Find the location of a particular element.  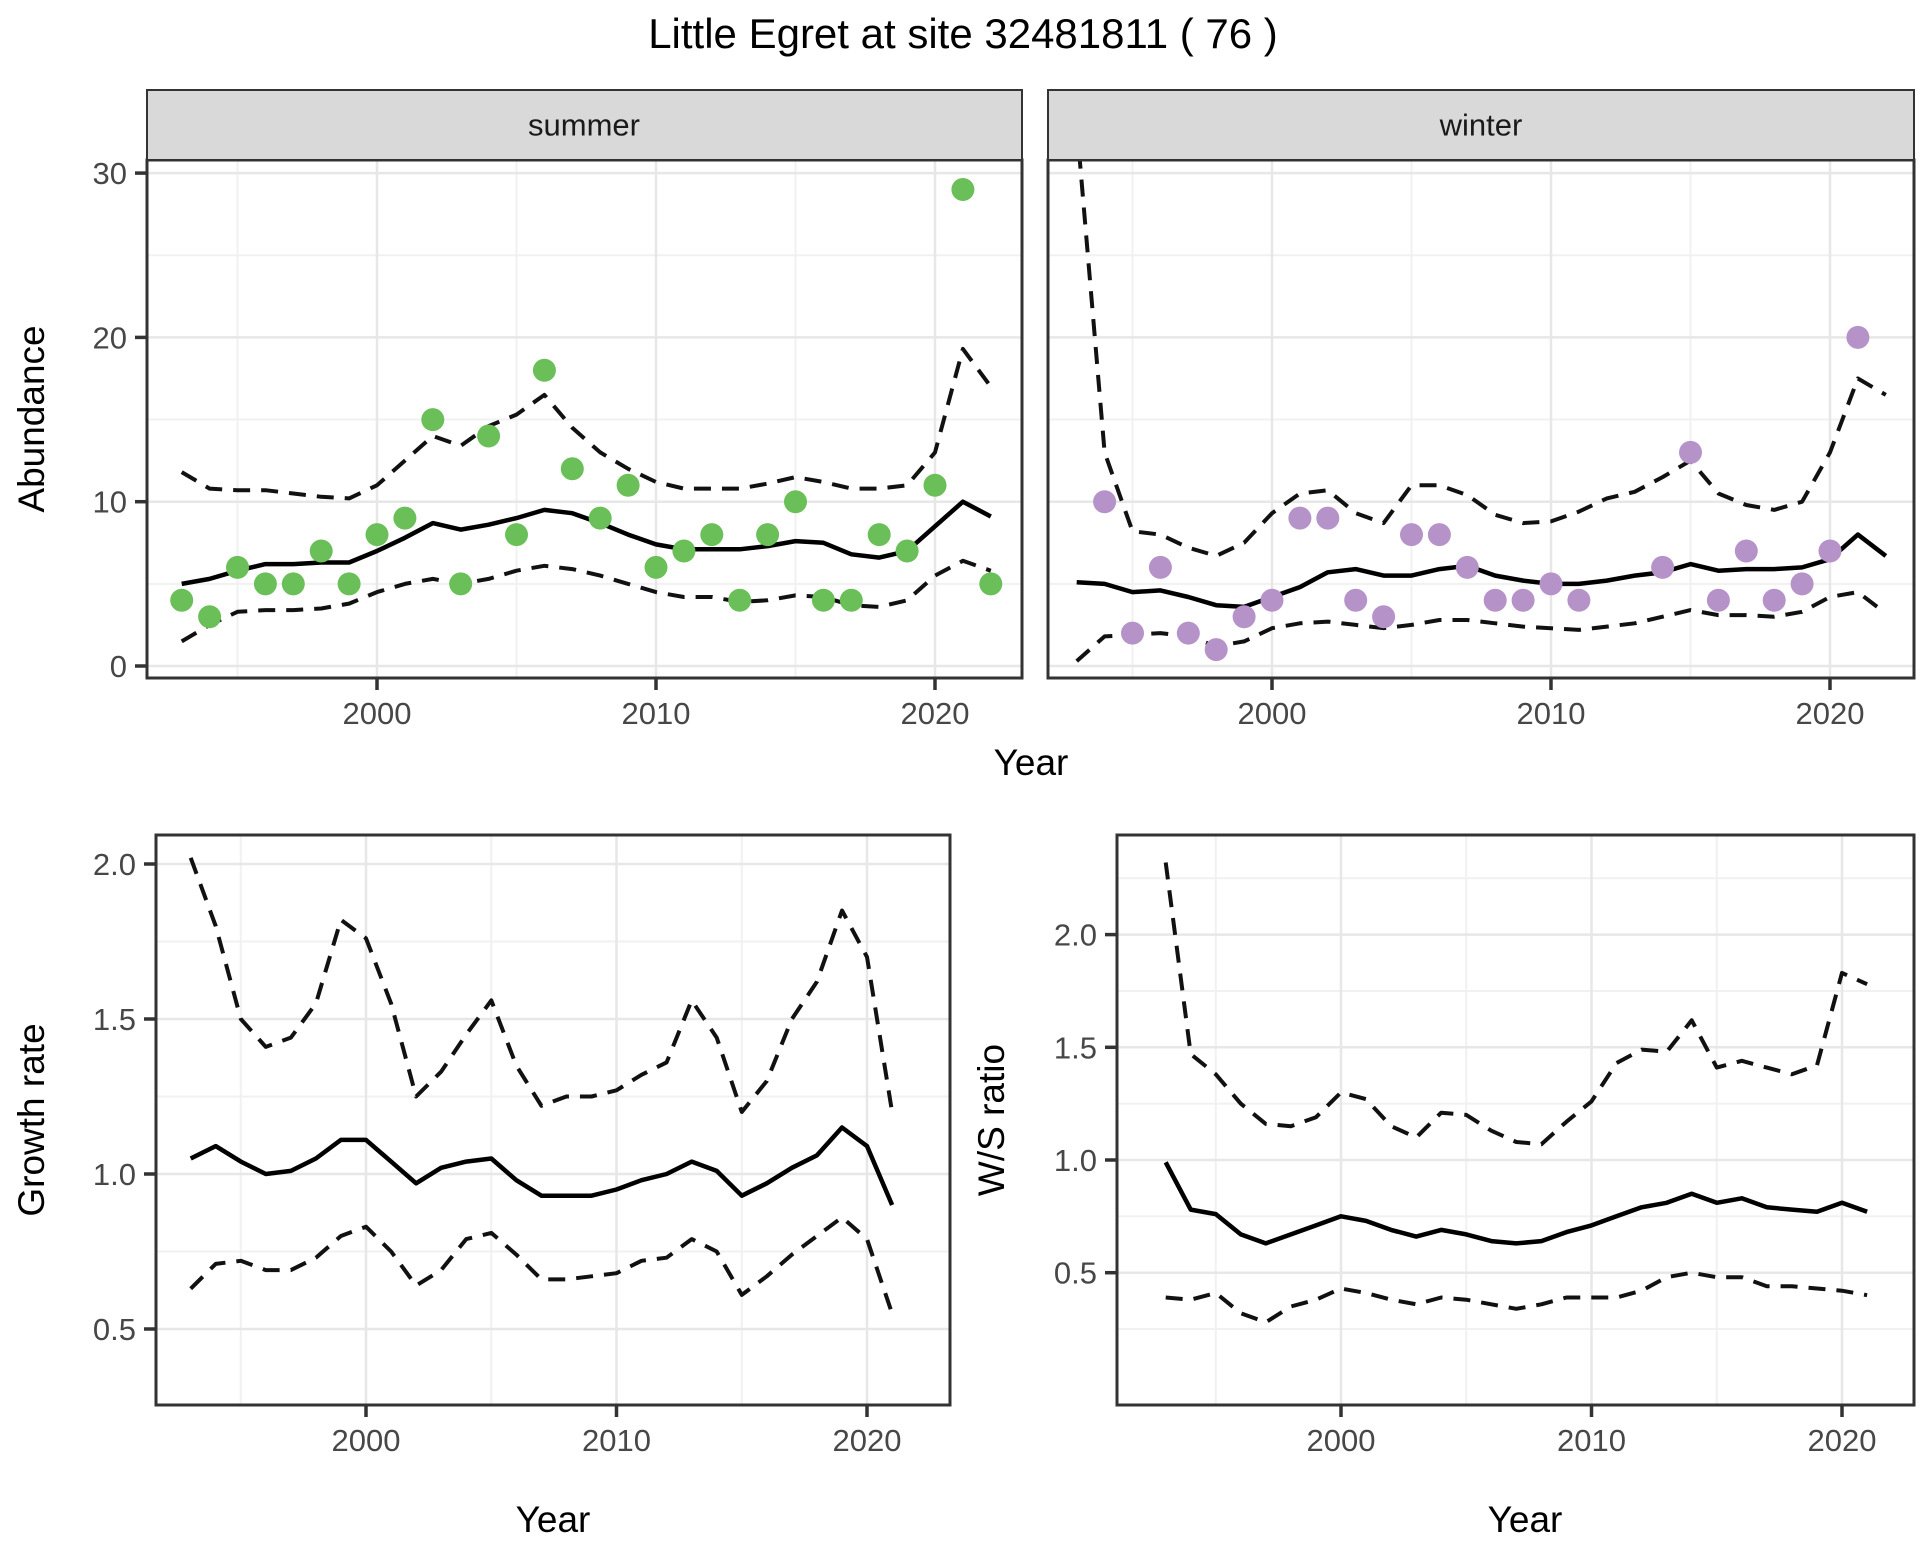

y-tick-label: 0 is located at coordinates (118, 666).